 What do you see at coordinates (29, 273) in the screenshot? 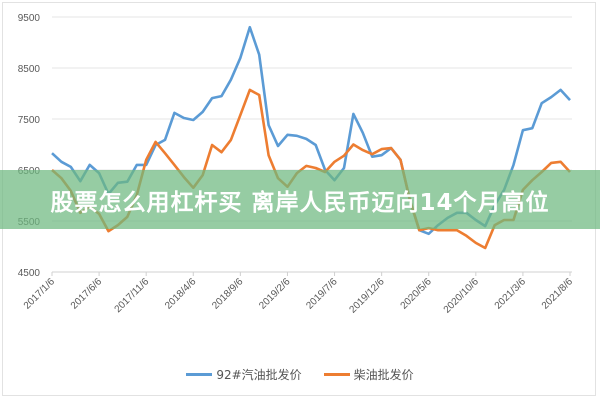
I see `y-tick-label: 4500` at bounding box center [29, 273].